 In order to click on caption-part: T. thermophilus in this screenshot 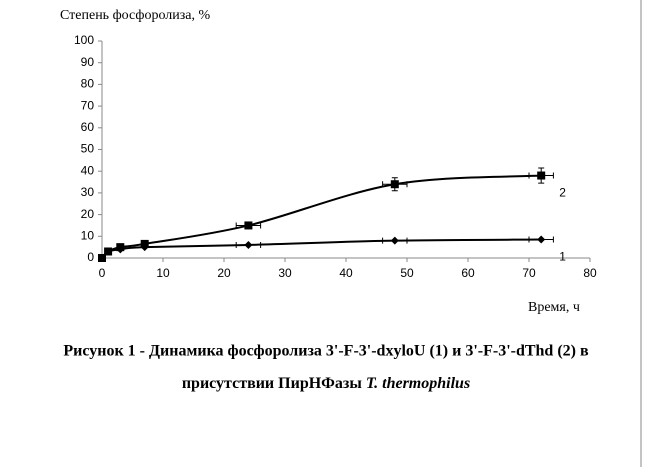, I will do `click(418, 383)`.